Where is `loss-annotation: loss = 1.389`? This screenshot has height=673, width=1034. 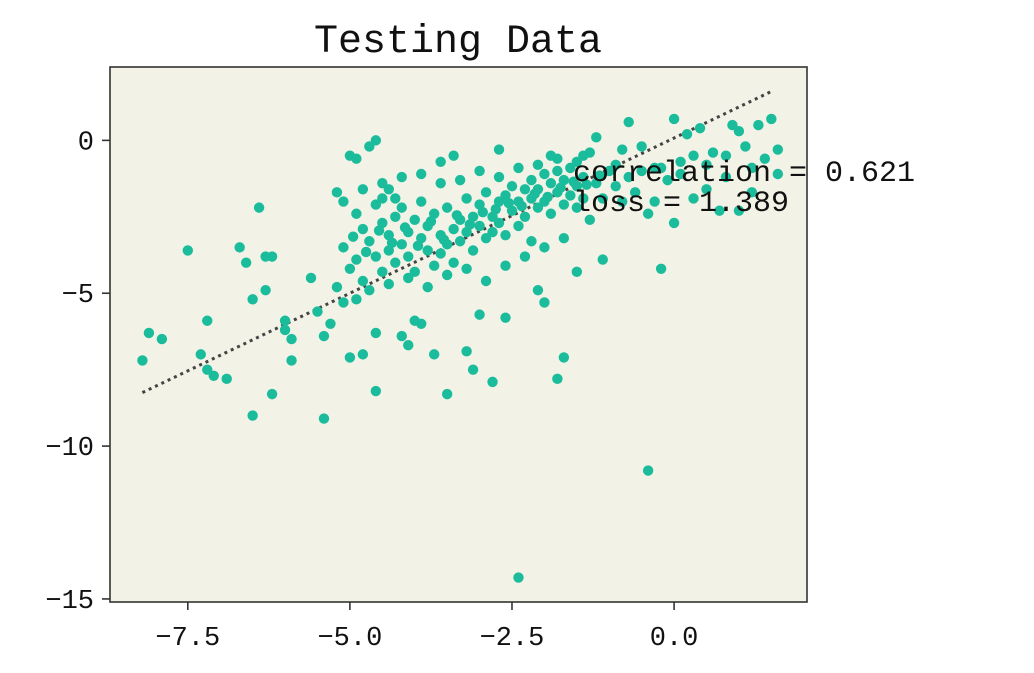 loss-annotation: loss = 1.389 is located at coordinates (681, 204).